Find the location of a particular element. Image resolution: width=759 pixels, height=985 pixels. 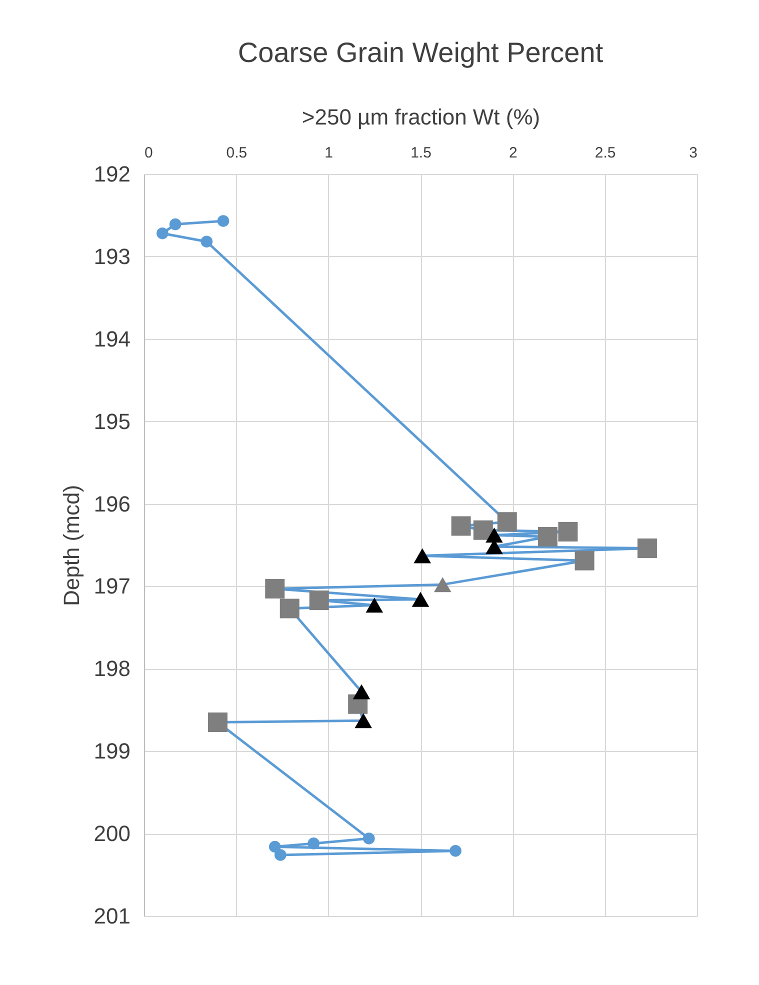

x-tick-label: 2 is located at coordinates (513, 153).